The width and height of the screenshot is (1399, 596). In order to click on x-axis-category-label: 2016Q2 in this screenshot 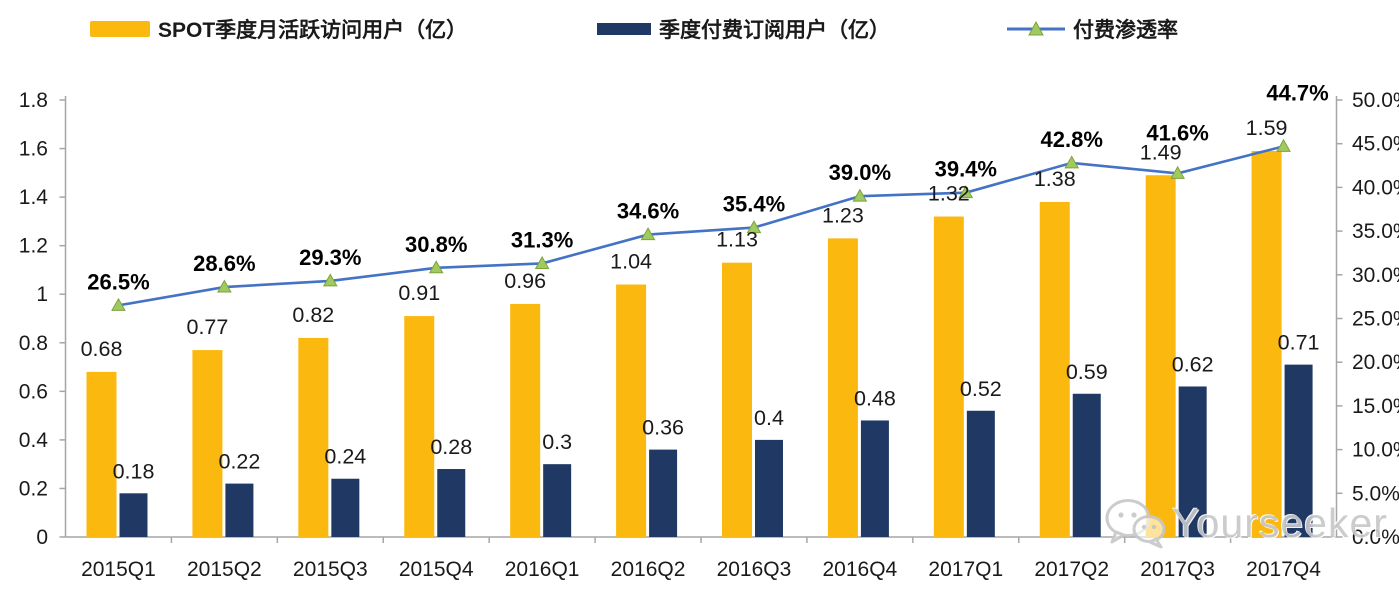, I will do `click(648, 569)`.